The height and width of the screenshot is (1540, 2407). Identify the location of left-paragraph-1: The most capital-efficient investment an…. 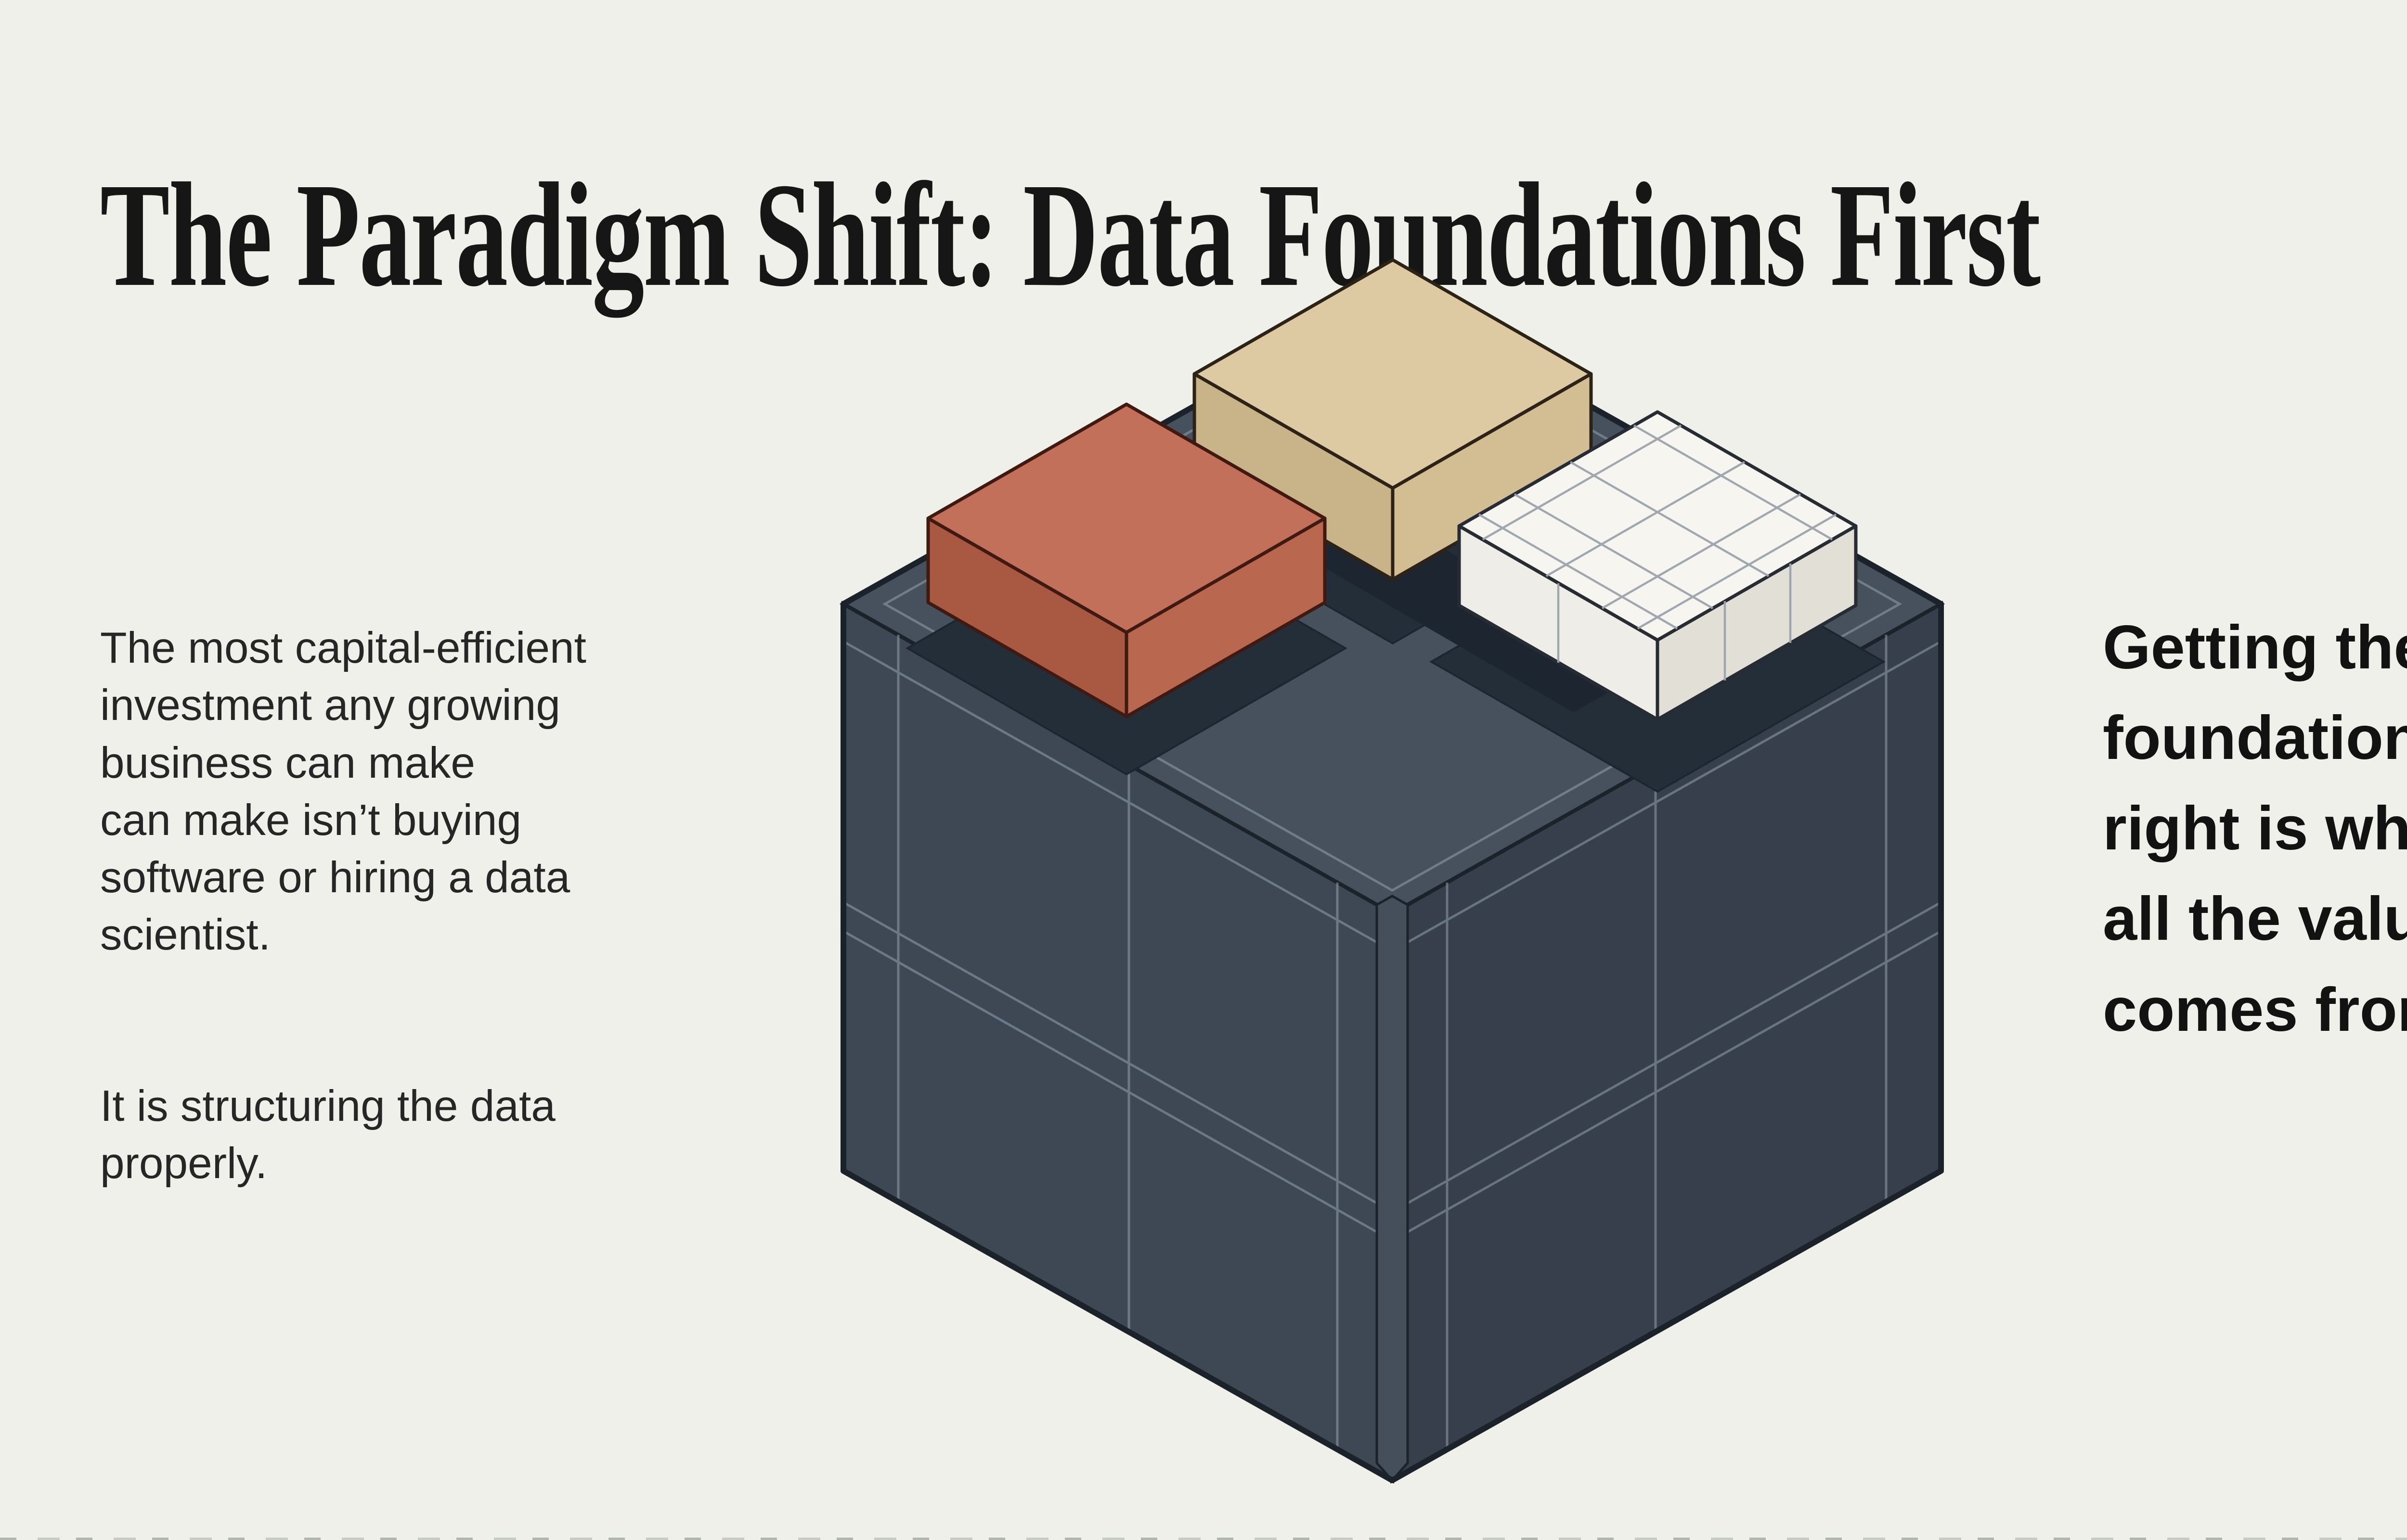
(343, 792).